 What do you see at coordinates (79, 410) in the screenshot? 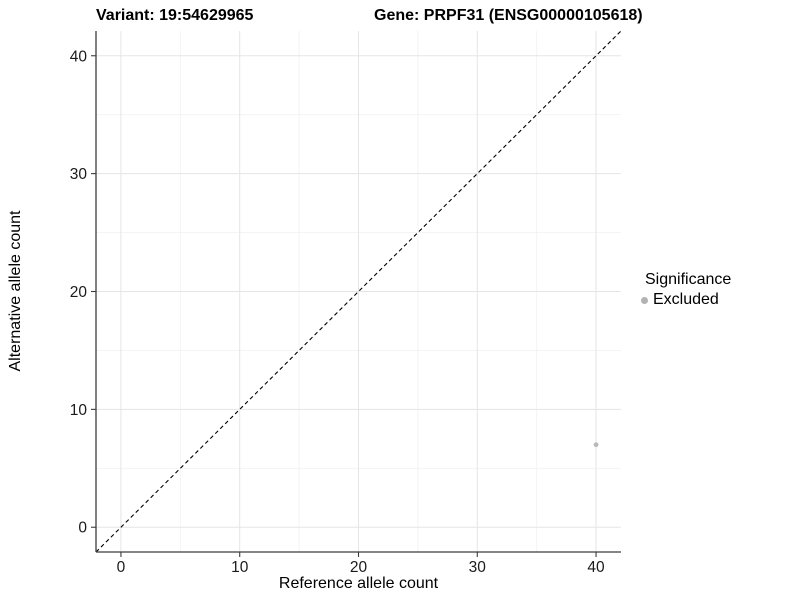
I see `y-tick-label: 10` at bounding box center [79, 410].